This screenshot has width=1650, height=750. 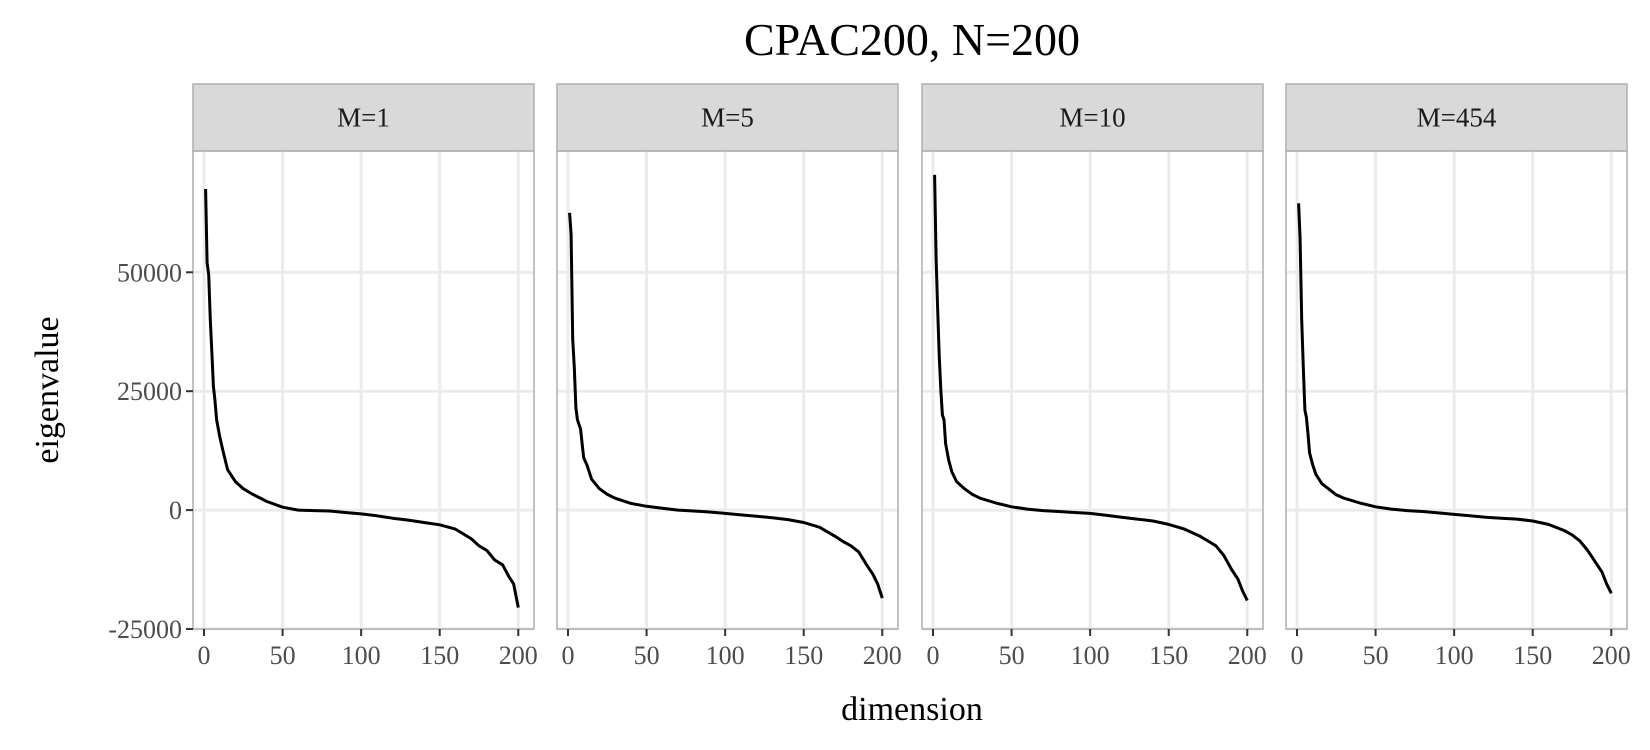 What do you see at coordinates (175, 510) in the screenshot?
I see `y-tick-label: 0` at bounding box center [175, 510].